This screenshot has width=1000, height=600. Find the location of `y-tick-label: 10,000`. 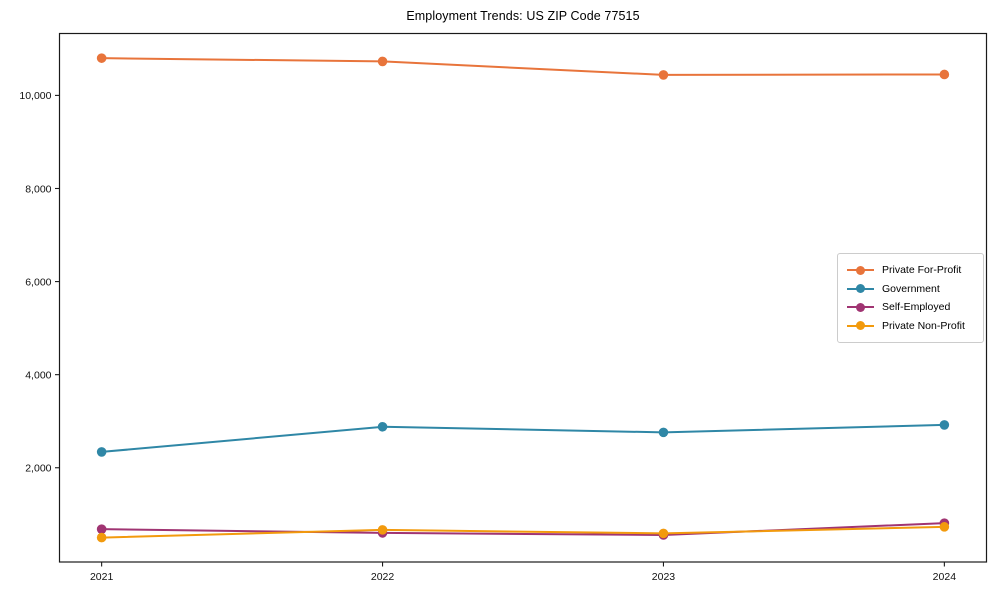

y-tick-label: 10,000 is located at coordinates (35, 96).